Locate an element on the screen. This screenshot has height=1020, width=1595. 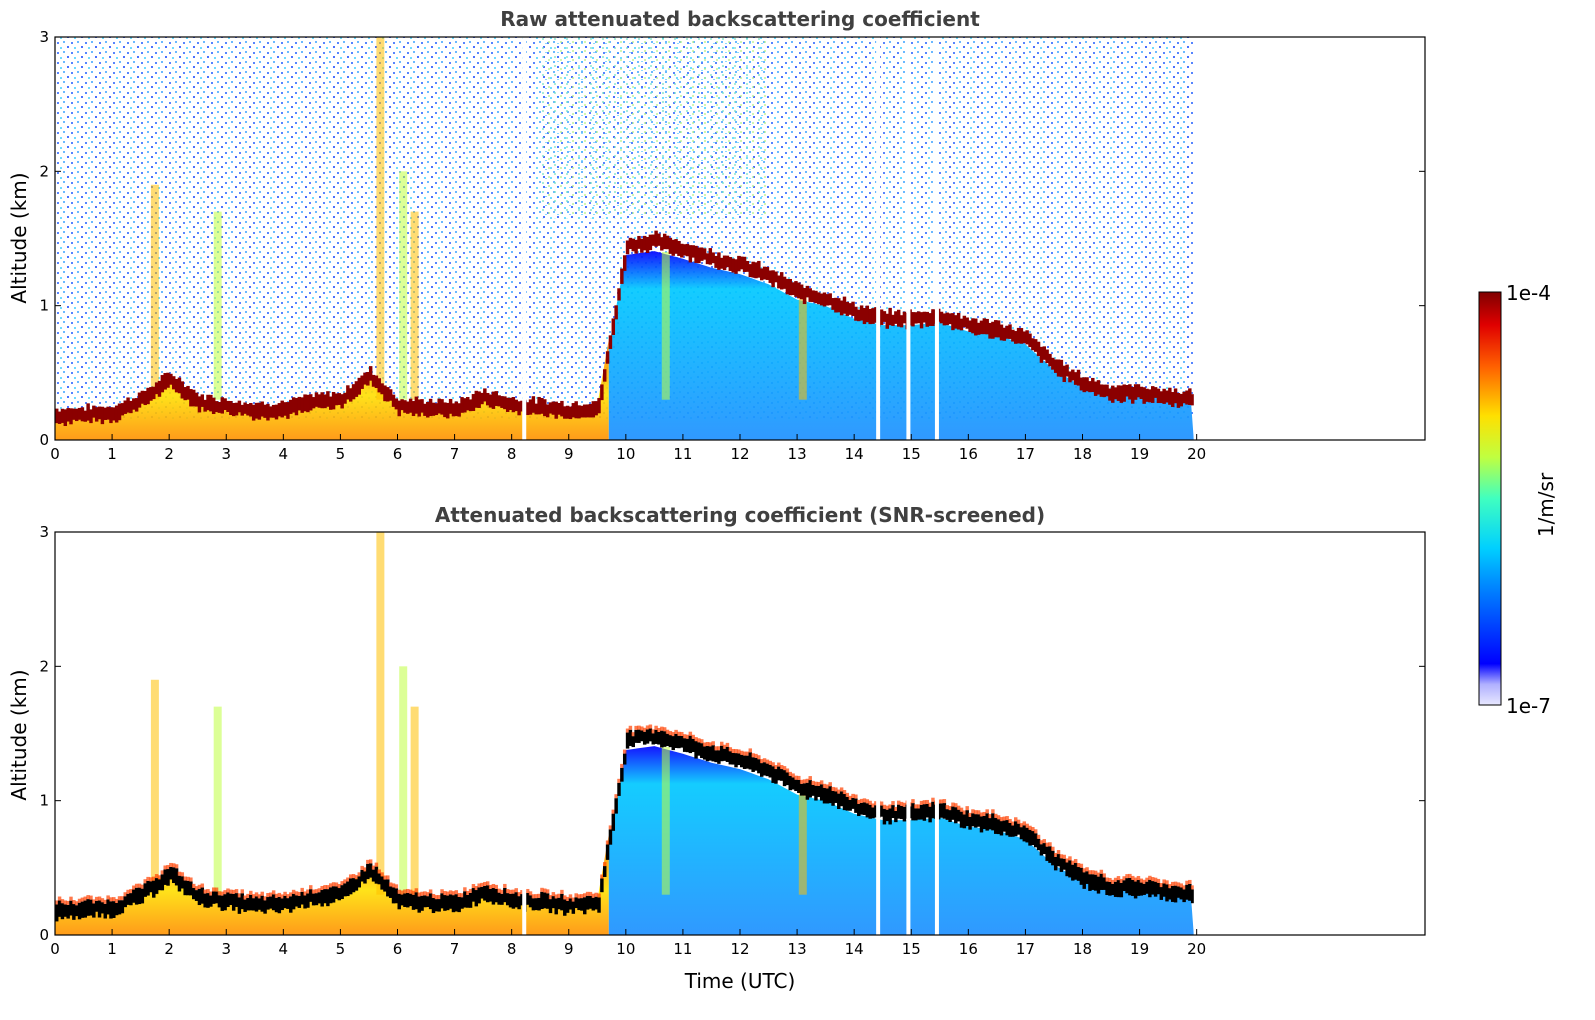
x-tick-label: 19 is located at coordinates (1139, 454).